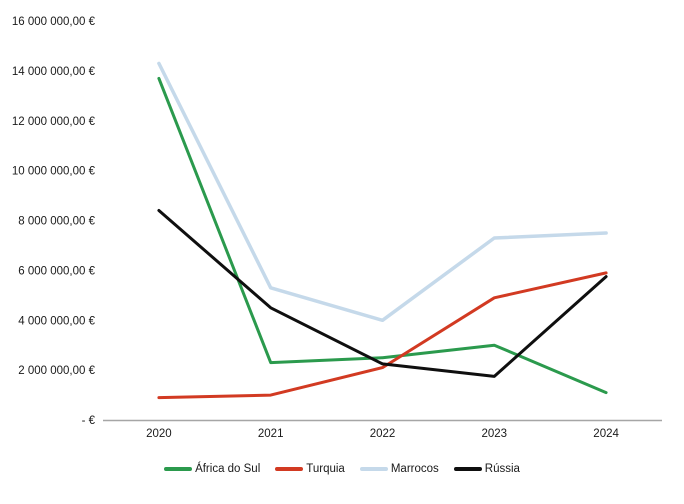  What do you see at coordinates (467, 469) in the screenshot?
I see `legend-marker-russia` at bounding box center [467, 469].